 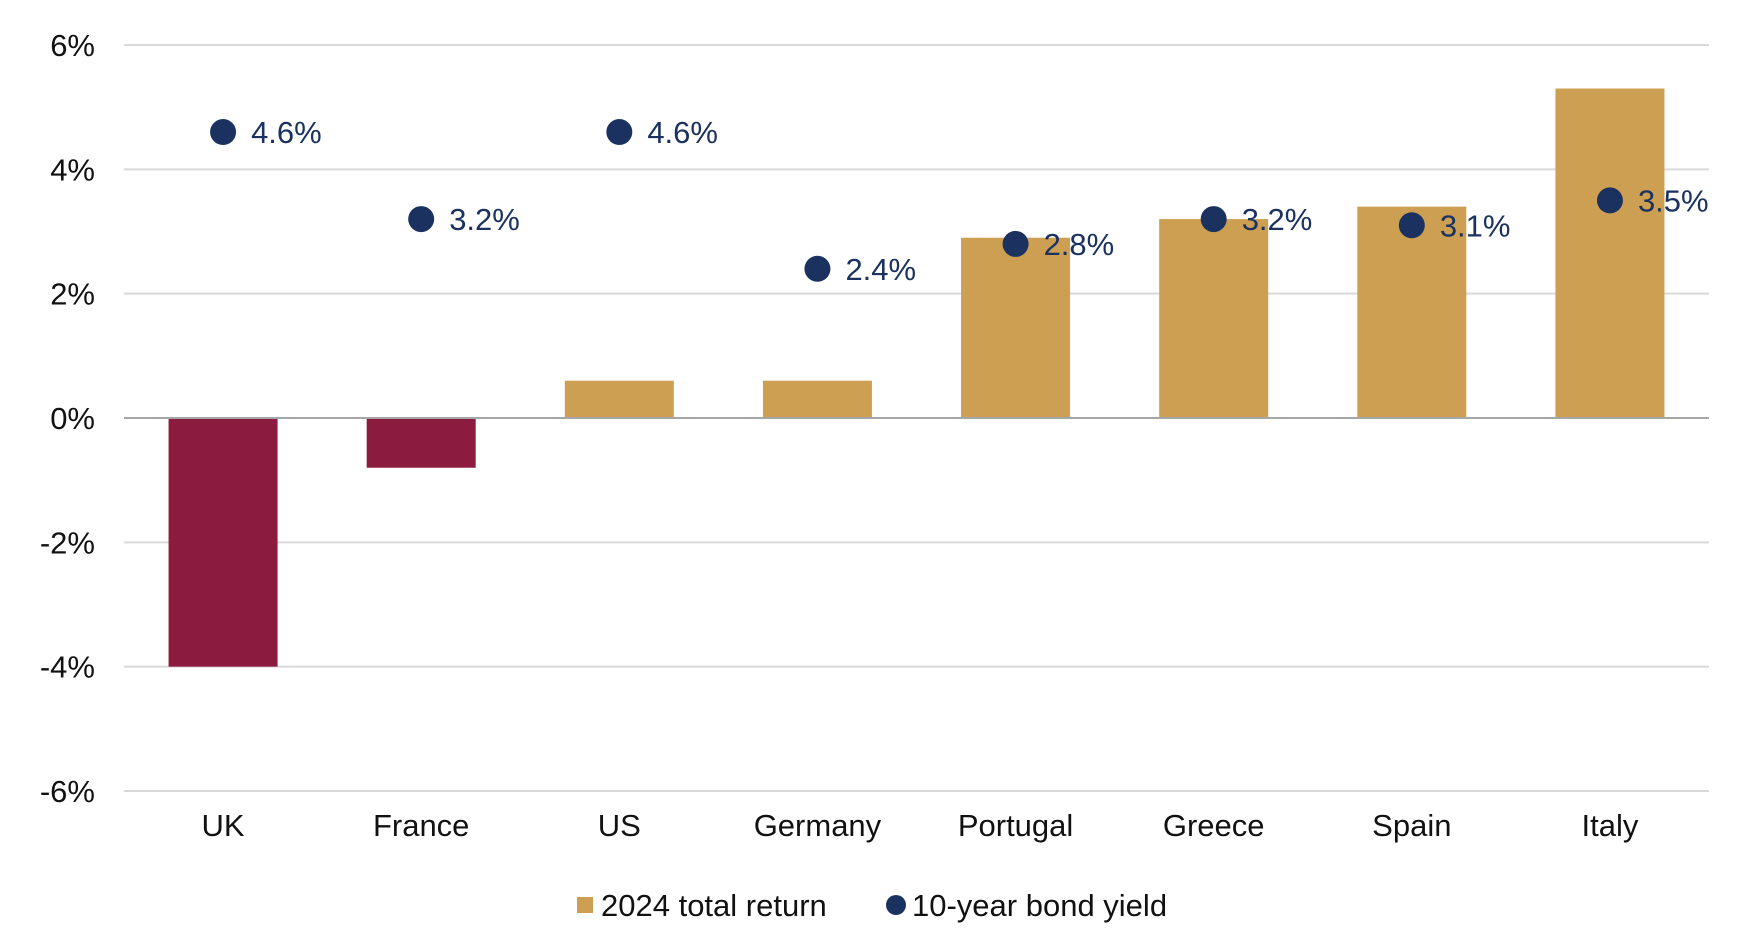 What do you see at coordinates (1039, 905) in the screenshot?
I see `legend-label-bond-yield: 10-year bond yield` at bounding box center [1039, 905].